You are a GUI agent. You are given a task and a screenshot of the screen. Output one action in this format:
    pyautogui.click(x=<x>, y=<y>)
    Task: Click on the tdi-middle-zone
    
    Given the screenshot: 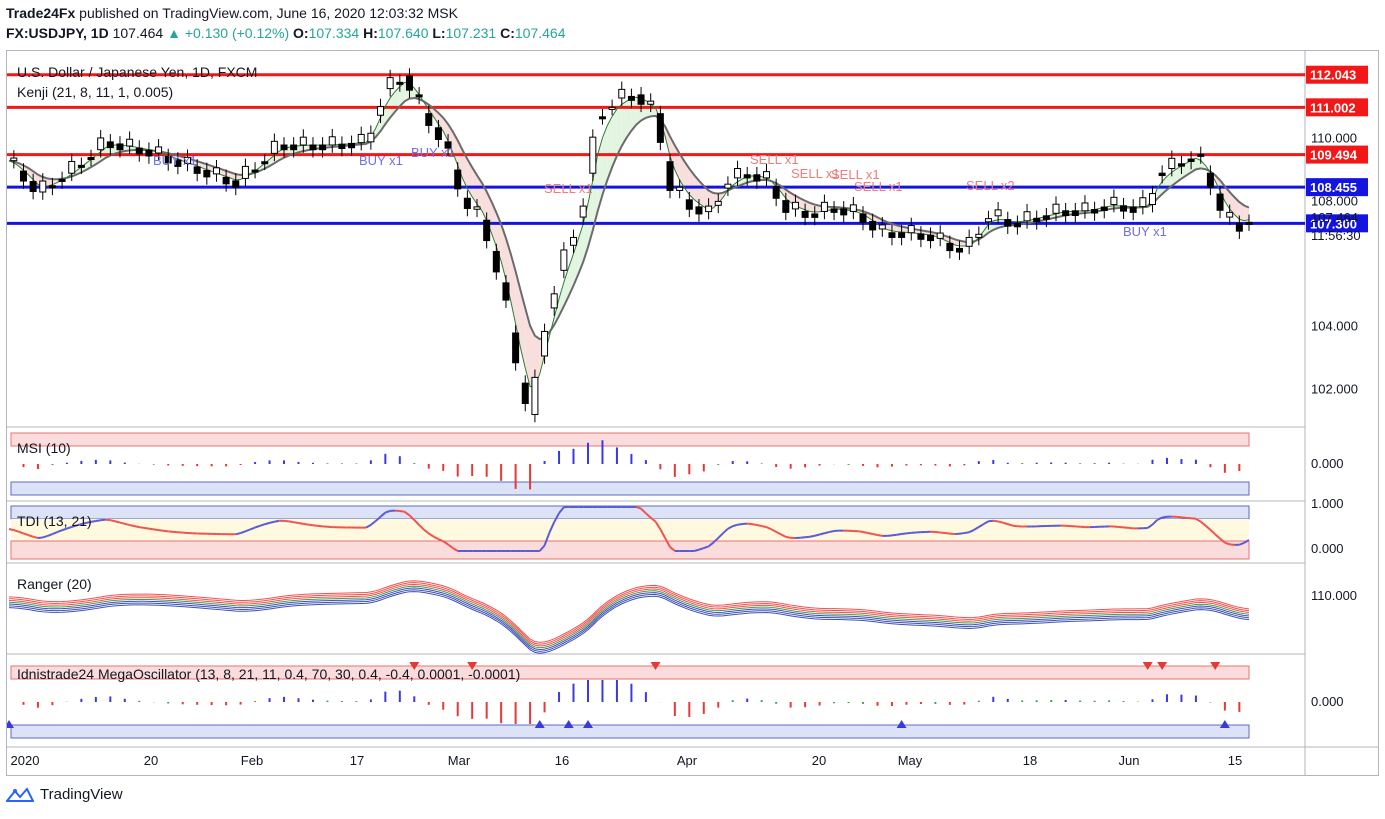 What is the action you would take?
    pyautogui.click(x=630, y=530)
    